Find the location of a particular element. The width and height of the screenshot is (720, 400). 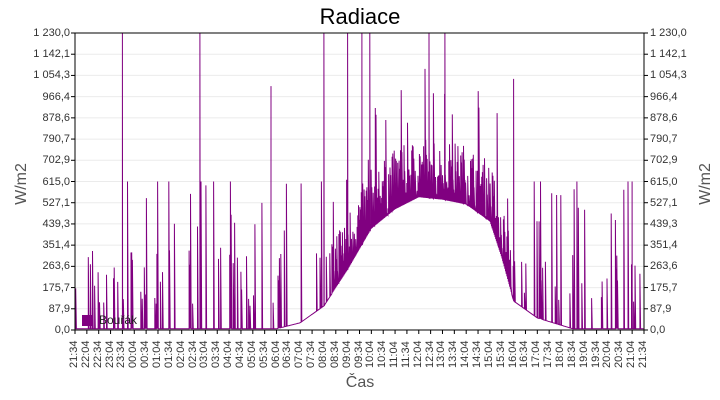

chart-title: Radiace is located at coordinates (360, 16).